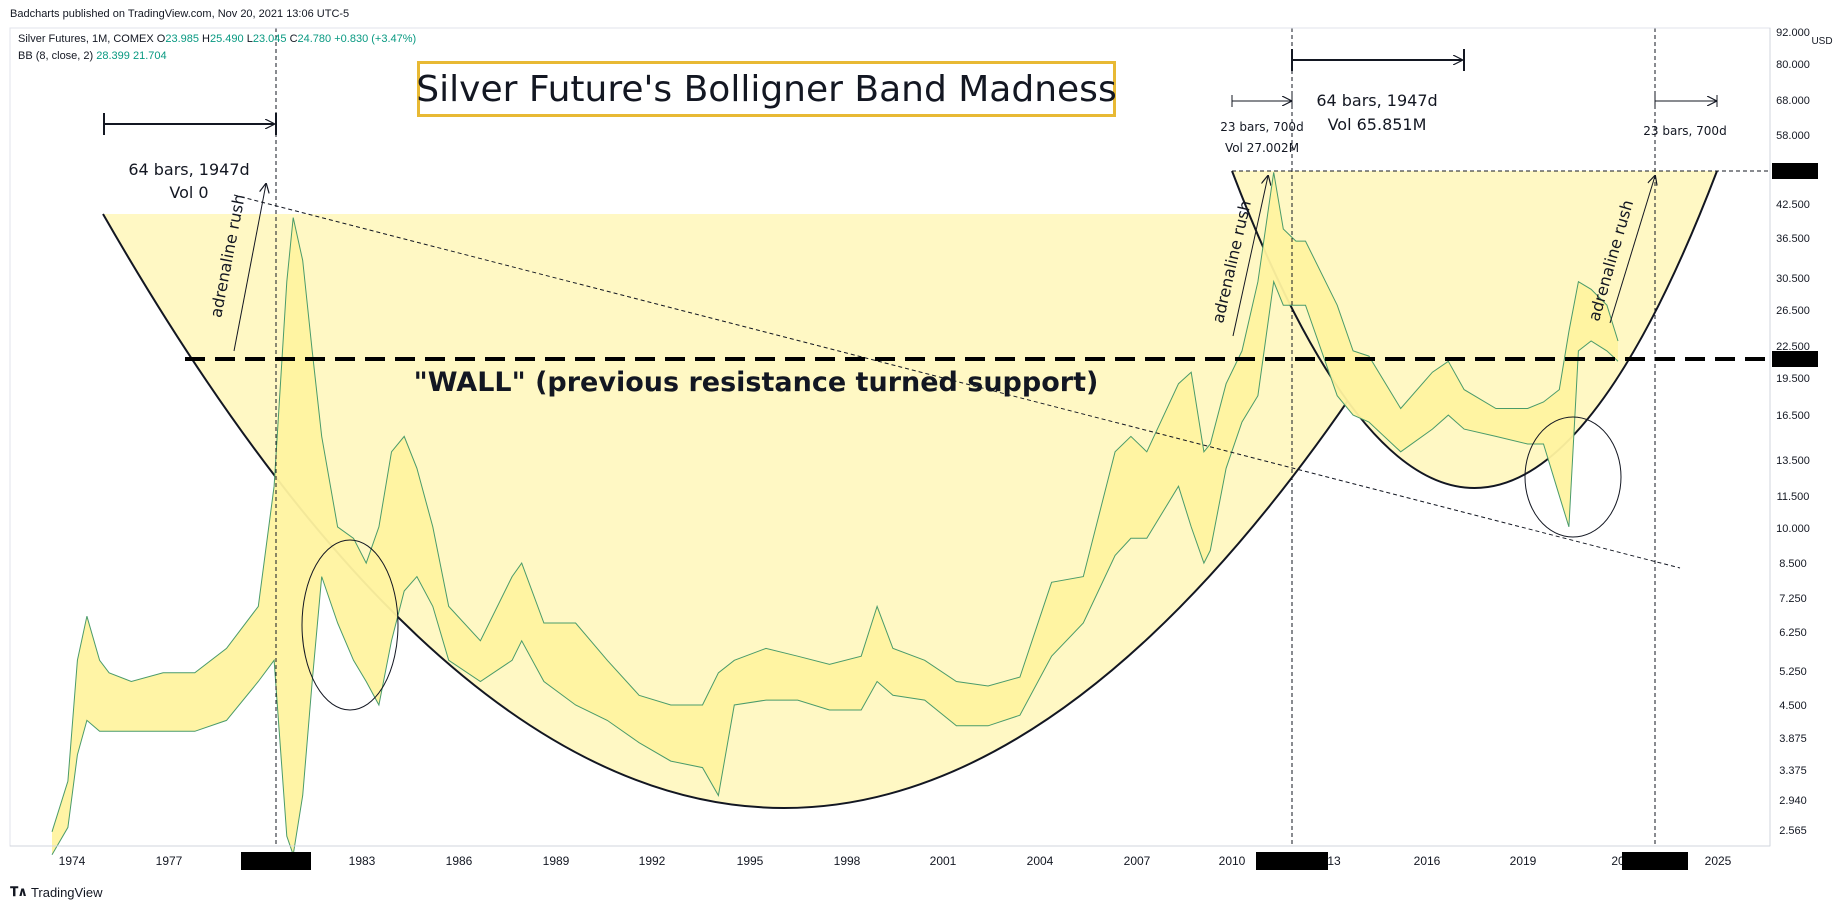 This screenshot has width=1834, height=910. I want to click on price-tick-label: 36.500, so click(1793, 239).